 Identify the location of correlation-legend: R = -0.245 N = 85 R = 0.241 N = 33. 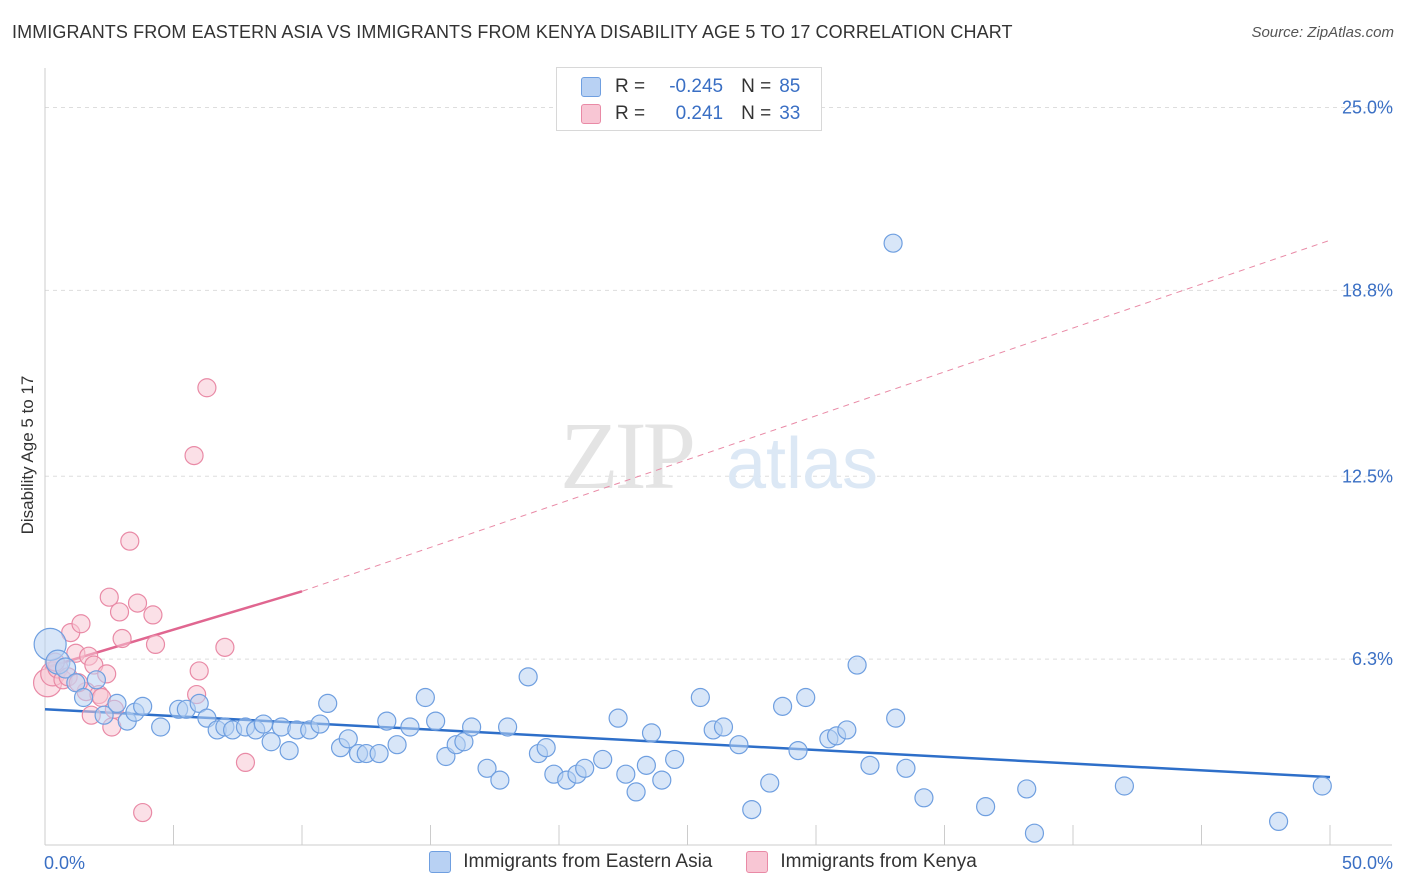
(689, 99).